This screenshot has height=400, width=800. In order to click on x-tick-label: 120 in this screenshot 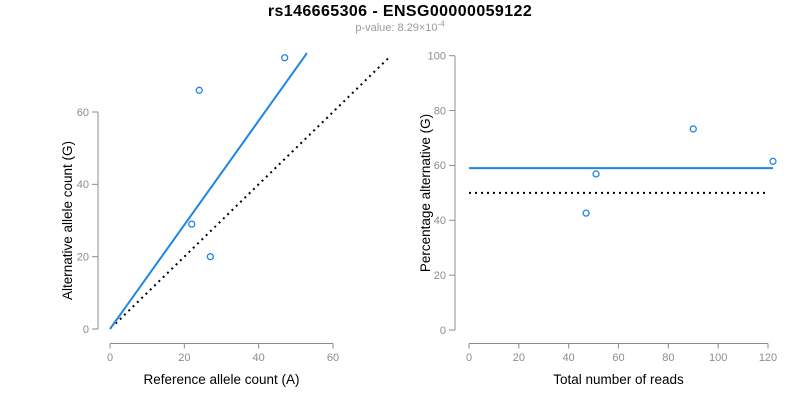, I will do `click(768, 358)`.